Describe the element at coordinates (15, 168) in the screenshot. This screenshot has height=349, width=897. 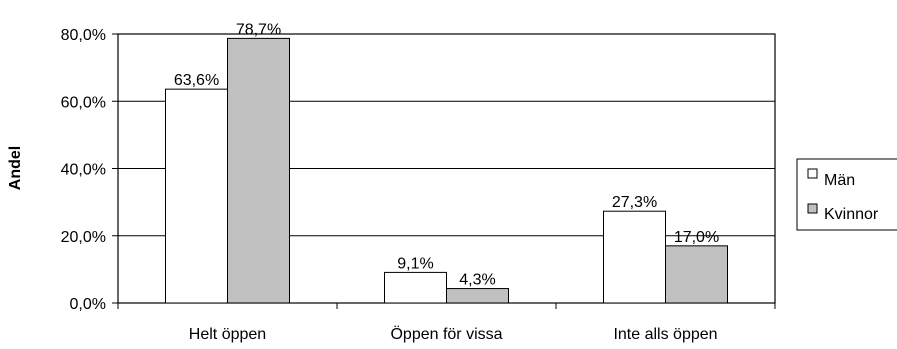
I see `y-axis-label: Andel` at that location.